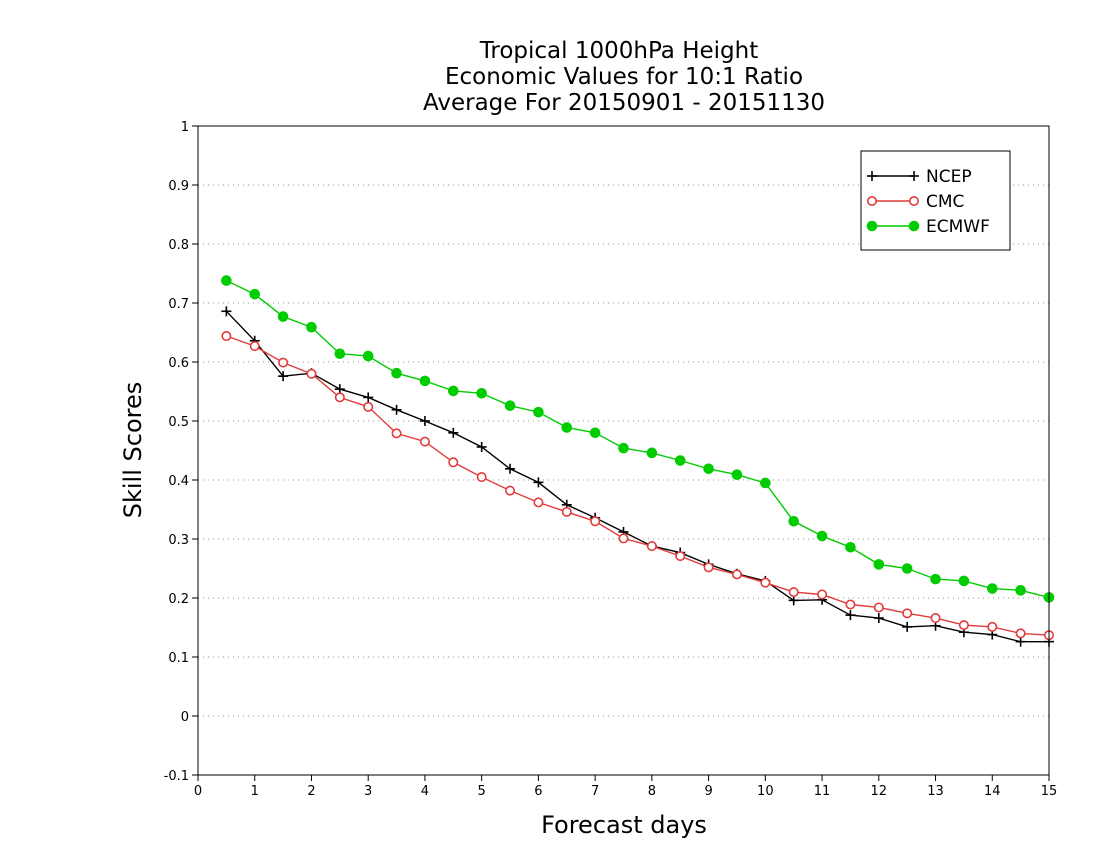 This screenshot has width=1100, height=850. I want to click on legend-item-ecmwf: ECMWF, so click(928, 227).